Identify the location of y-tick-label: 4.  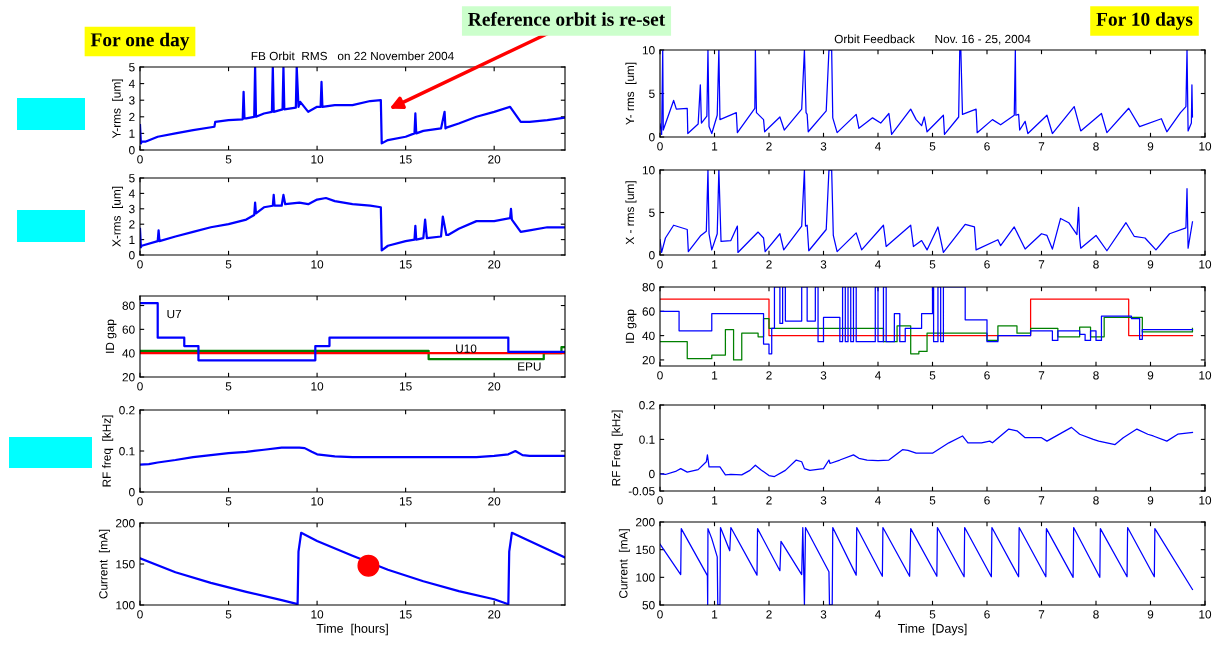
(131, 83).